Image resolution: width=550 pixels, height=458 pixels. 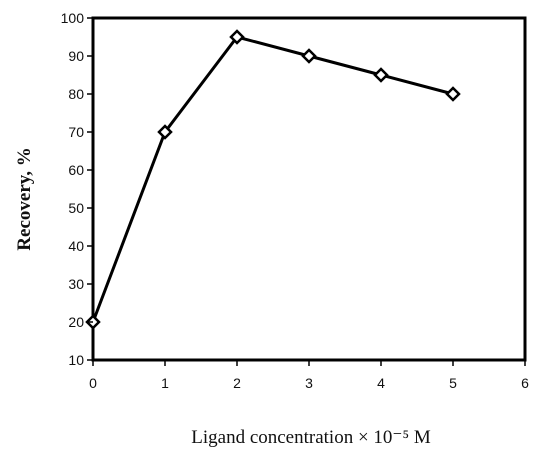 What do you see at coordinates (381, 383) in the screenshot?
I see `x-tick-label: 4` at bounding box center [381, 383].